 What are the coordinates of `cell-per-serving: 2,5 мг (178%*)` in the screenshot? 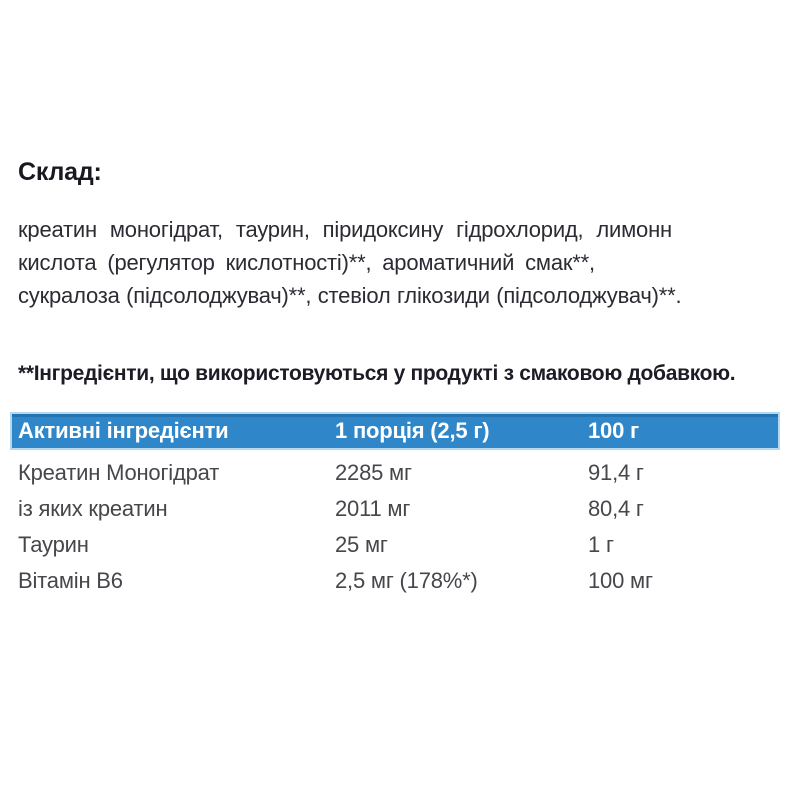 It's located at (406, 580).